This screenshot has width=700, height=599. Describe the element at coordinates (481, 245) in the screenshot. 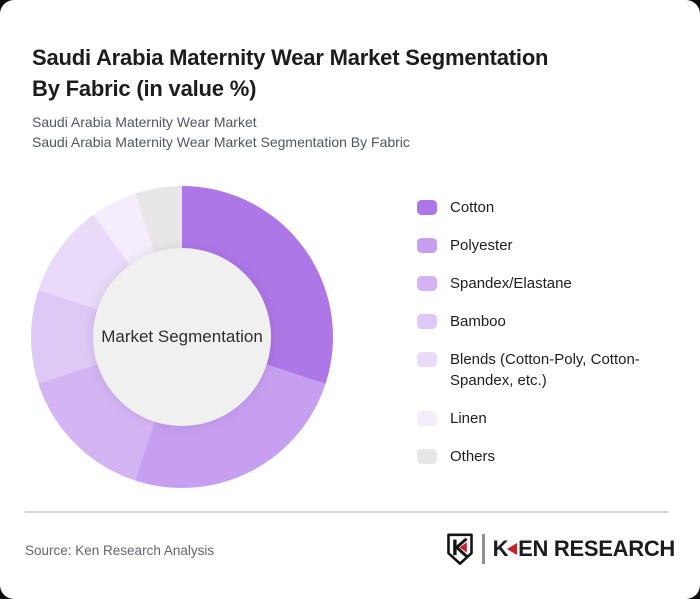

I see `legend-label: Polyester` at that location.